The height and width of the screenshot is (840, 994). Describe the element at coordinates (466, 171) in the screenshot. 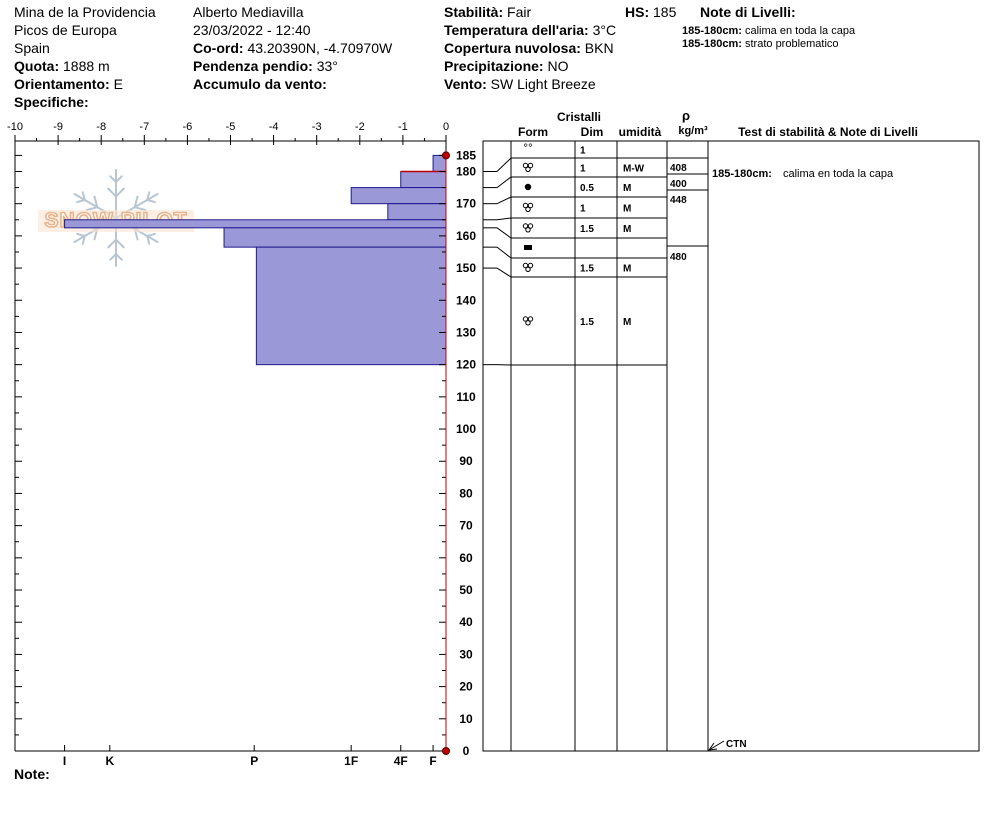

I see `height-tick-label: 180` at that location.